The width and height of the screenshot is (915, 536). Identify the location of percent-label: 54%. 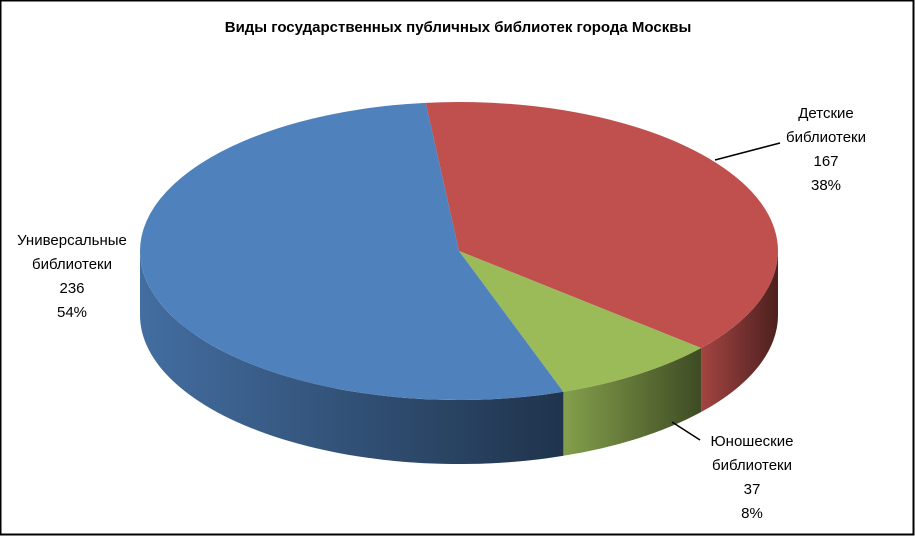
(72, 312).